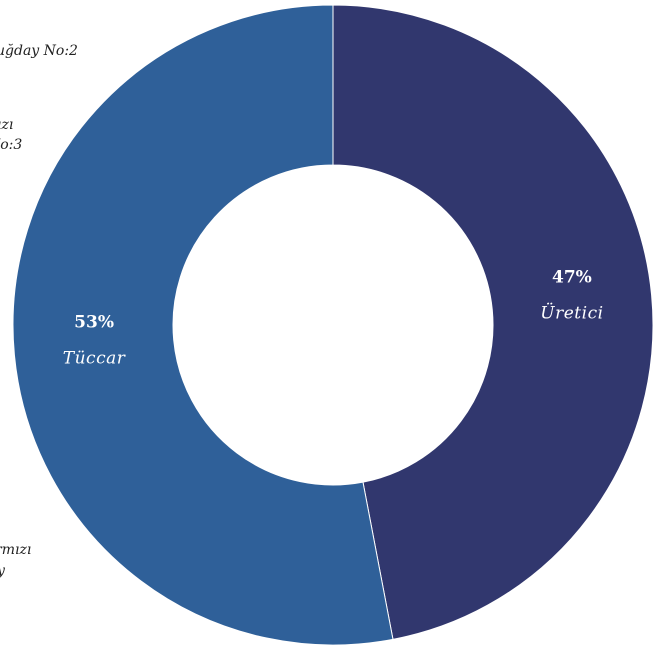  I want to click on slice-percent-label-1: 47%, so click(572, 277).